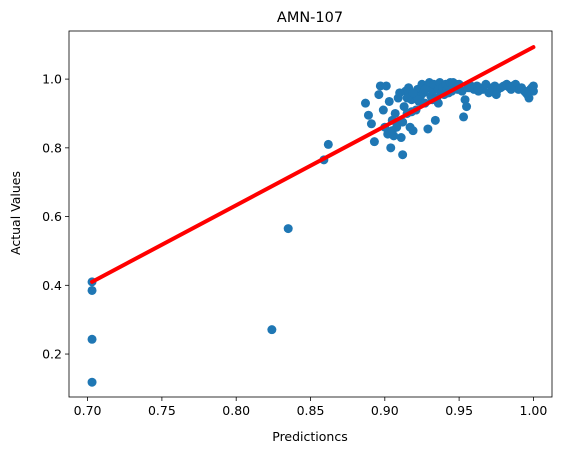  What do you see at coordinates (236, 410) in the screenshot?
I see `x-tick-label-2: 0.80` at bounding box center [236, 410].